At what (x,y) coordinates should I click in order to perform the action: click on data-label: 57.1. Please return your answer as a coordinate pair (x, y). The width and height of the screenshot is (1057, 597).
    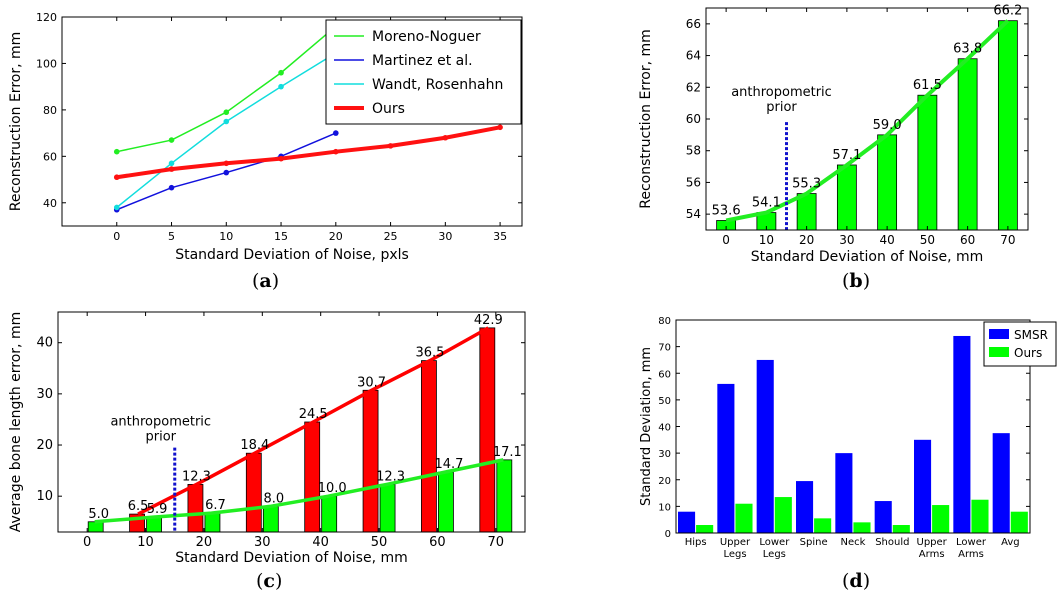
    Looking at the image, I should click on (846, 155).